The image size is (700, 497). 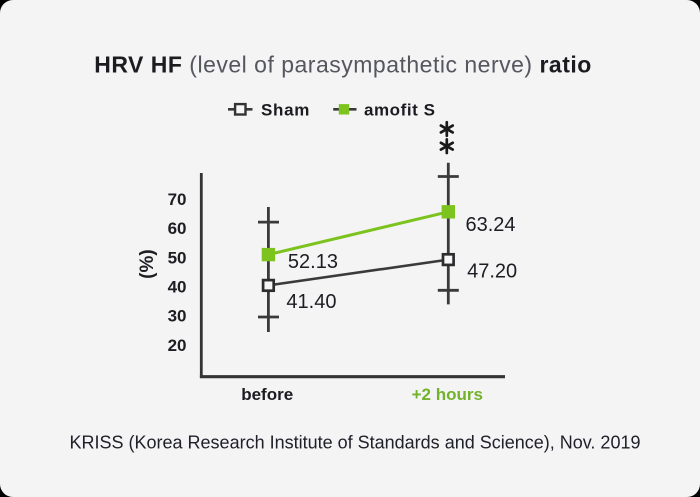 I want to click on svg-text: 41.40, so click(x=311, y=302).